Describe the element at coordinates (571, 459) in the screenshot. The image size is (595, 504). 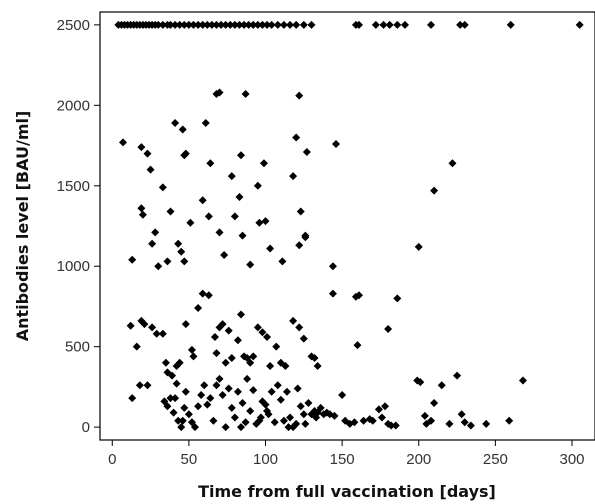
I see `x-tick-label: 300` at that location.